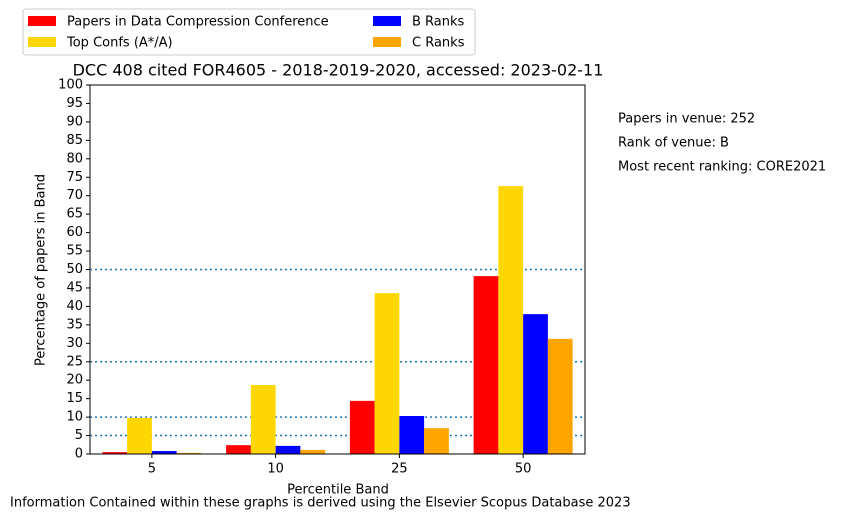  I want to click on y-tick-label: 35, so click(74, 324).